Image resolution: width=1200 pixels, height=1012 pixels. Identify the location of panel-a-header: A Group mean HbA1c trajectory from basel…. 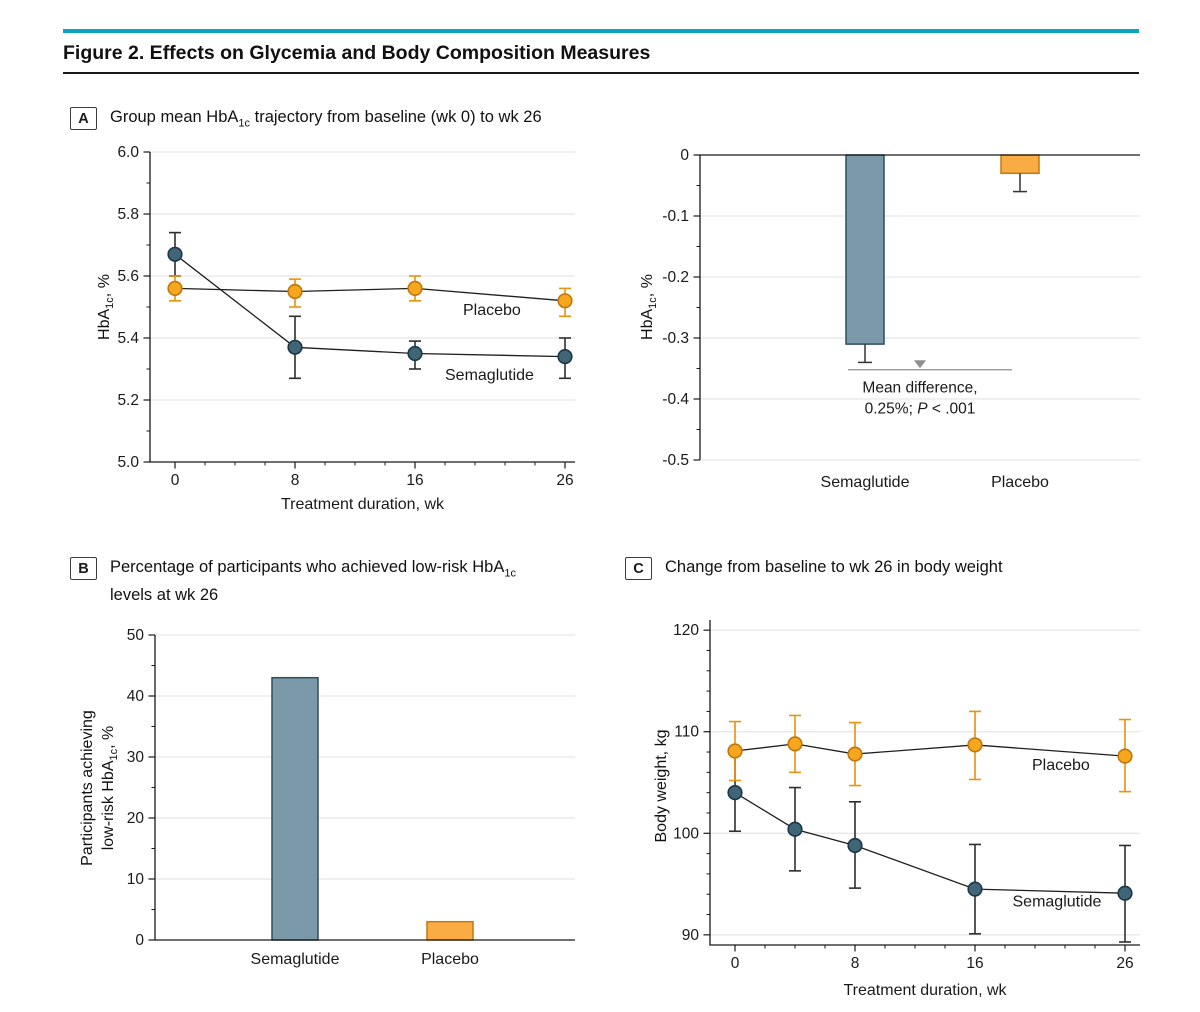
(306, 120).